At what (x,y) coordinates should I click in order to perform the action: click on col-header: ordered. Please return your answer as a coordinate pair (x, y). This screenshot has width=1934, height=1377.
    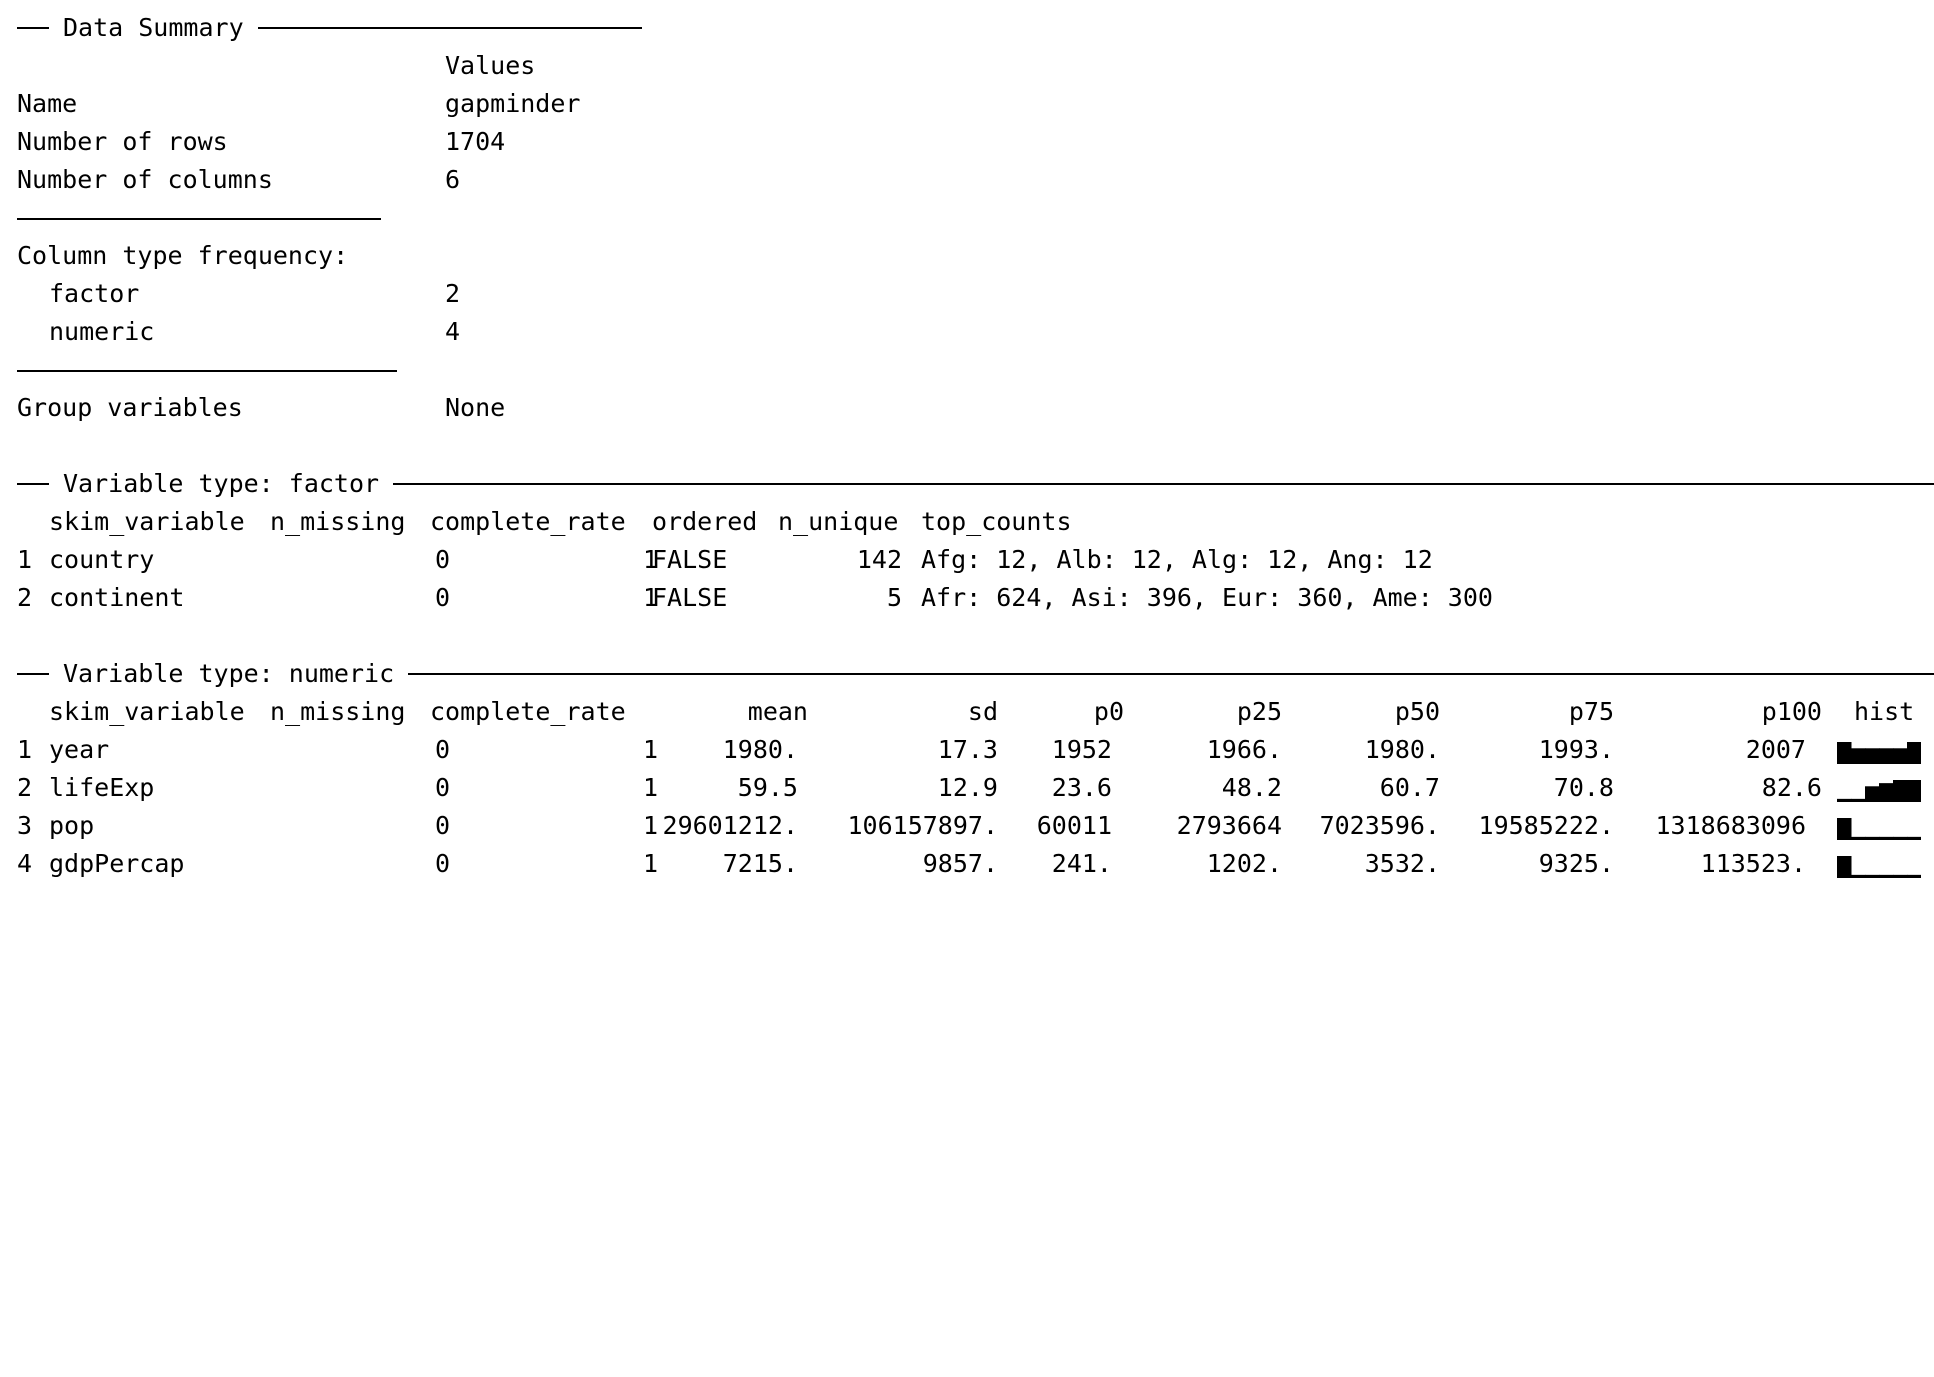
    Looking at the image, I should click on (705, 521).